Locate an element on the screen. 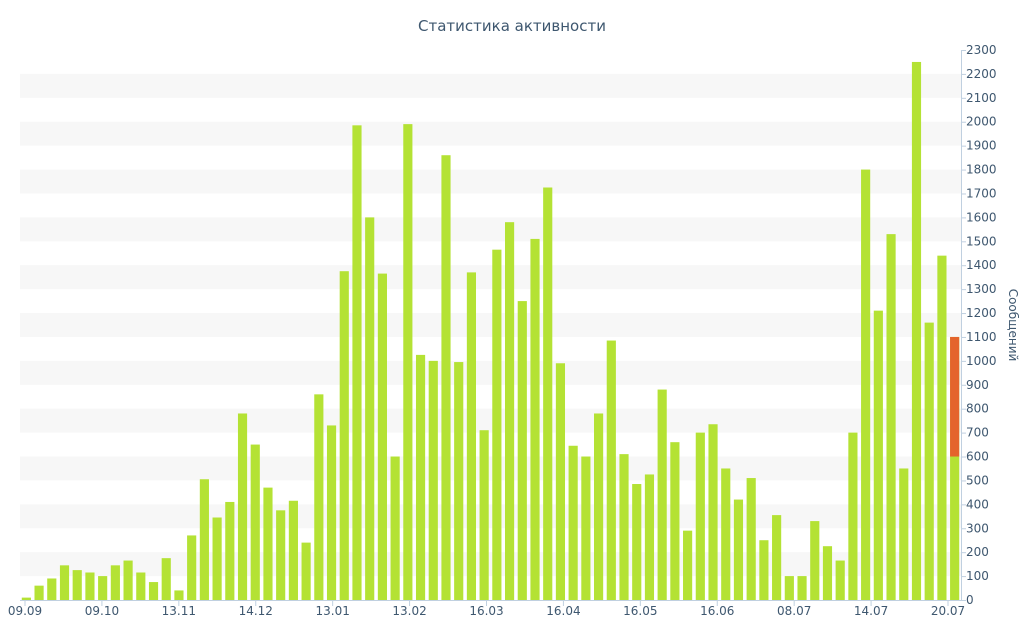 Image resolution: width=1024 pixels, height=640 pixels. y-tick-label: 800 is located at coordinates (977, 409).